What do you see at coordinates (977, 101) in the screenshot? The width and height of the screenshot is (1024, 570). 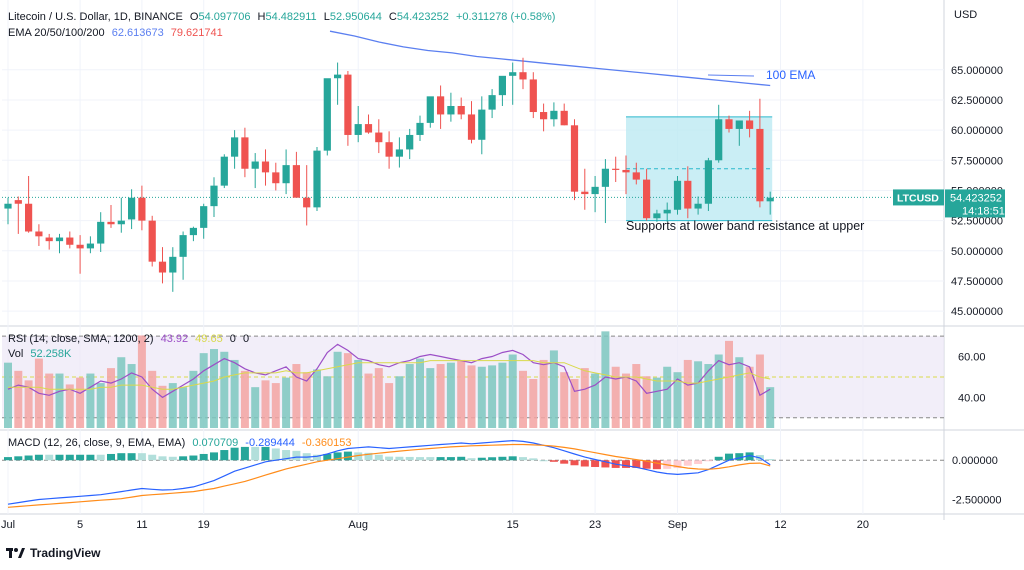 I see `price-tick-label: 62.500000` at bounding box center [977, 101].